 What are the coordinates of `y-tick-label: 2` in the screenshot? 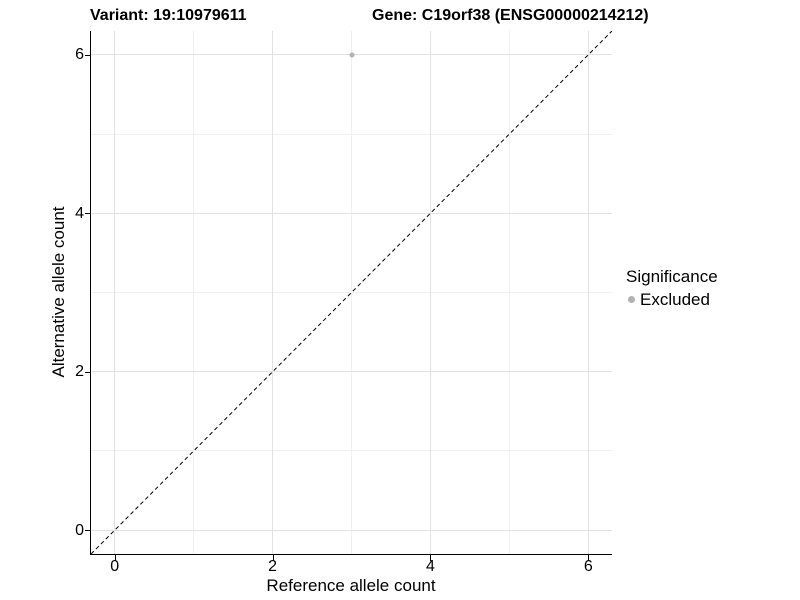 It's located at (79, 372).